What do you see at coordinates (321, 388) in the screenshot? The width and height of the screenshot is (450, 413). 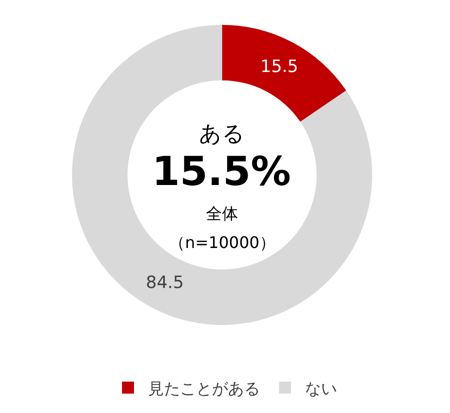 I see `legend-label: ない` at bounding box center [321, 388].